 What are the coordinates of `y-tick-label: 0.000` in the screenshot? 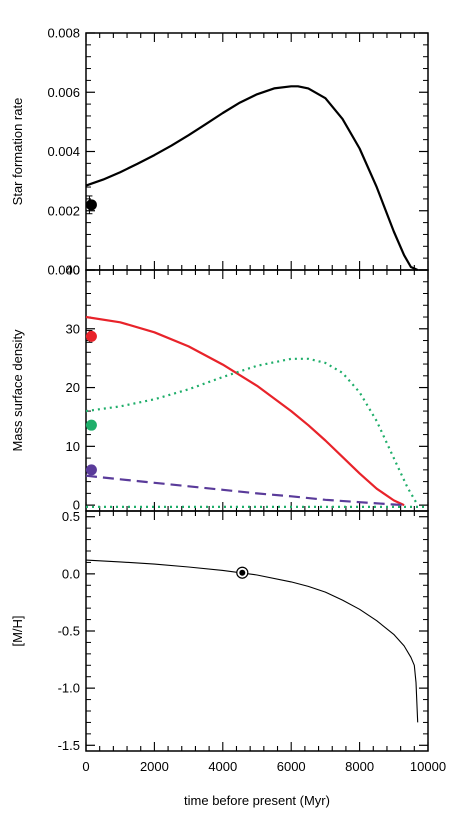 It's located at (63, 270).